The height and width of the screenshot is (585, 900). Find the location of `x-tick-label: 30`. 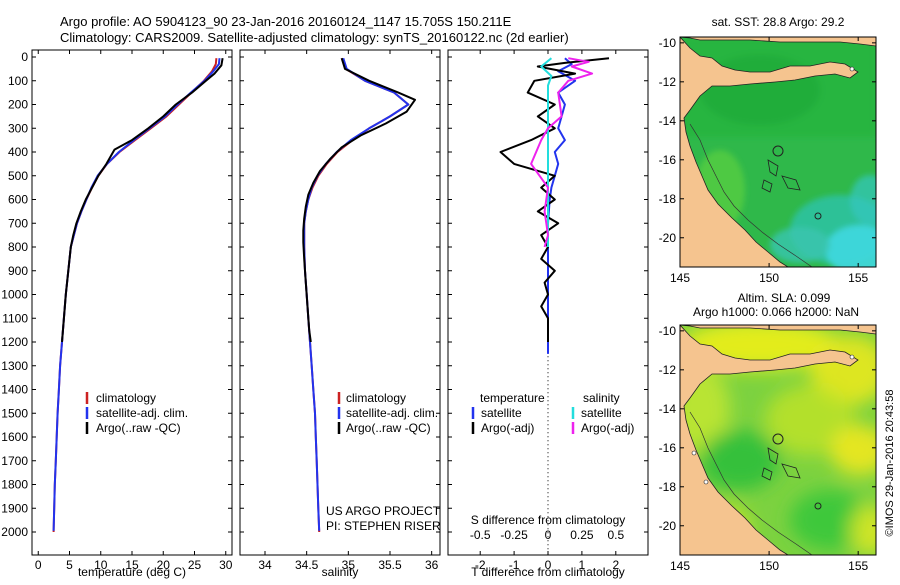

x-tick-label: 30 is located at coordinates (226, 565).